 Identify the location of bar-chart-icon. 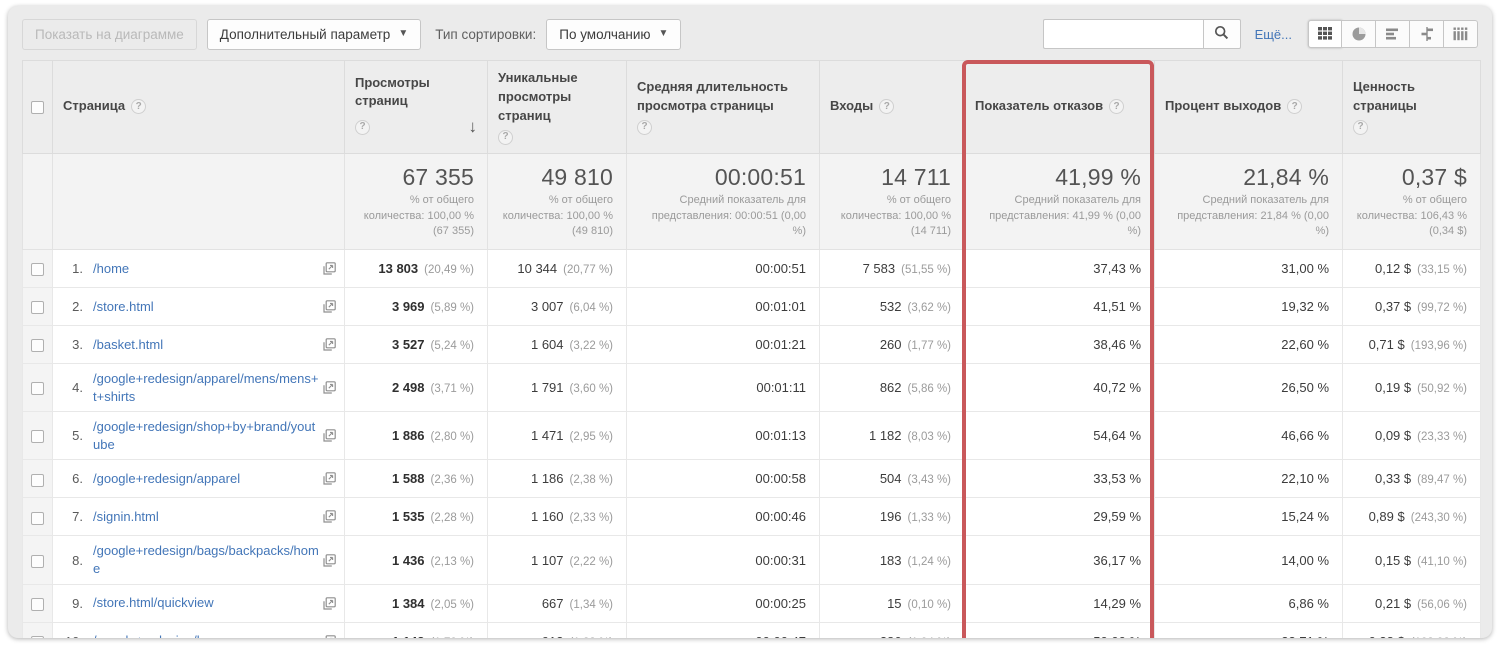
(1393, 34).